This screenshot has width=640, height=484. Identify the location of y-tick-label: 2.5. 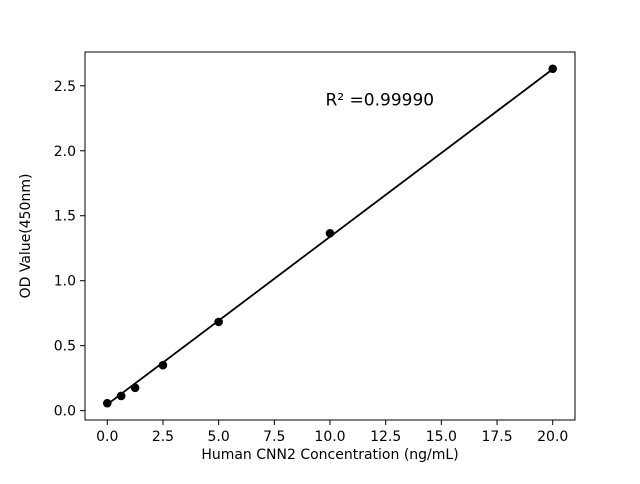
(65, 87).